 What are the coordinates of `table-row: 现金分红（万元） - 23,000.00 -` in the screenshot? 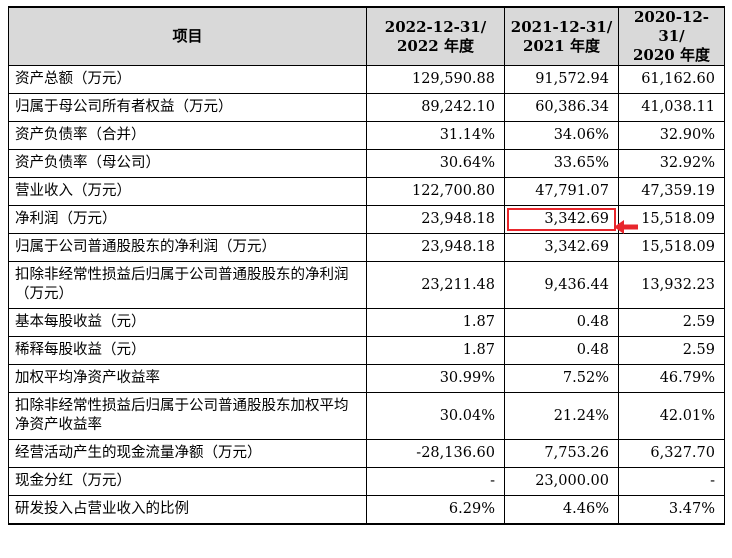 It's located at (366, 481).